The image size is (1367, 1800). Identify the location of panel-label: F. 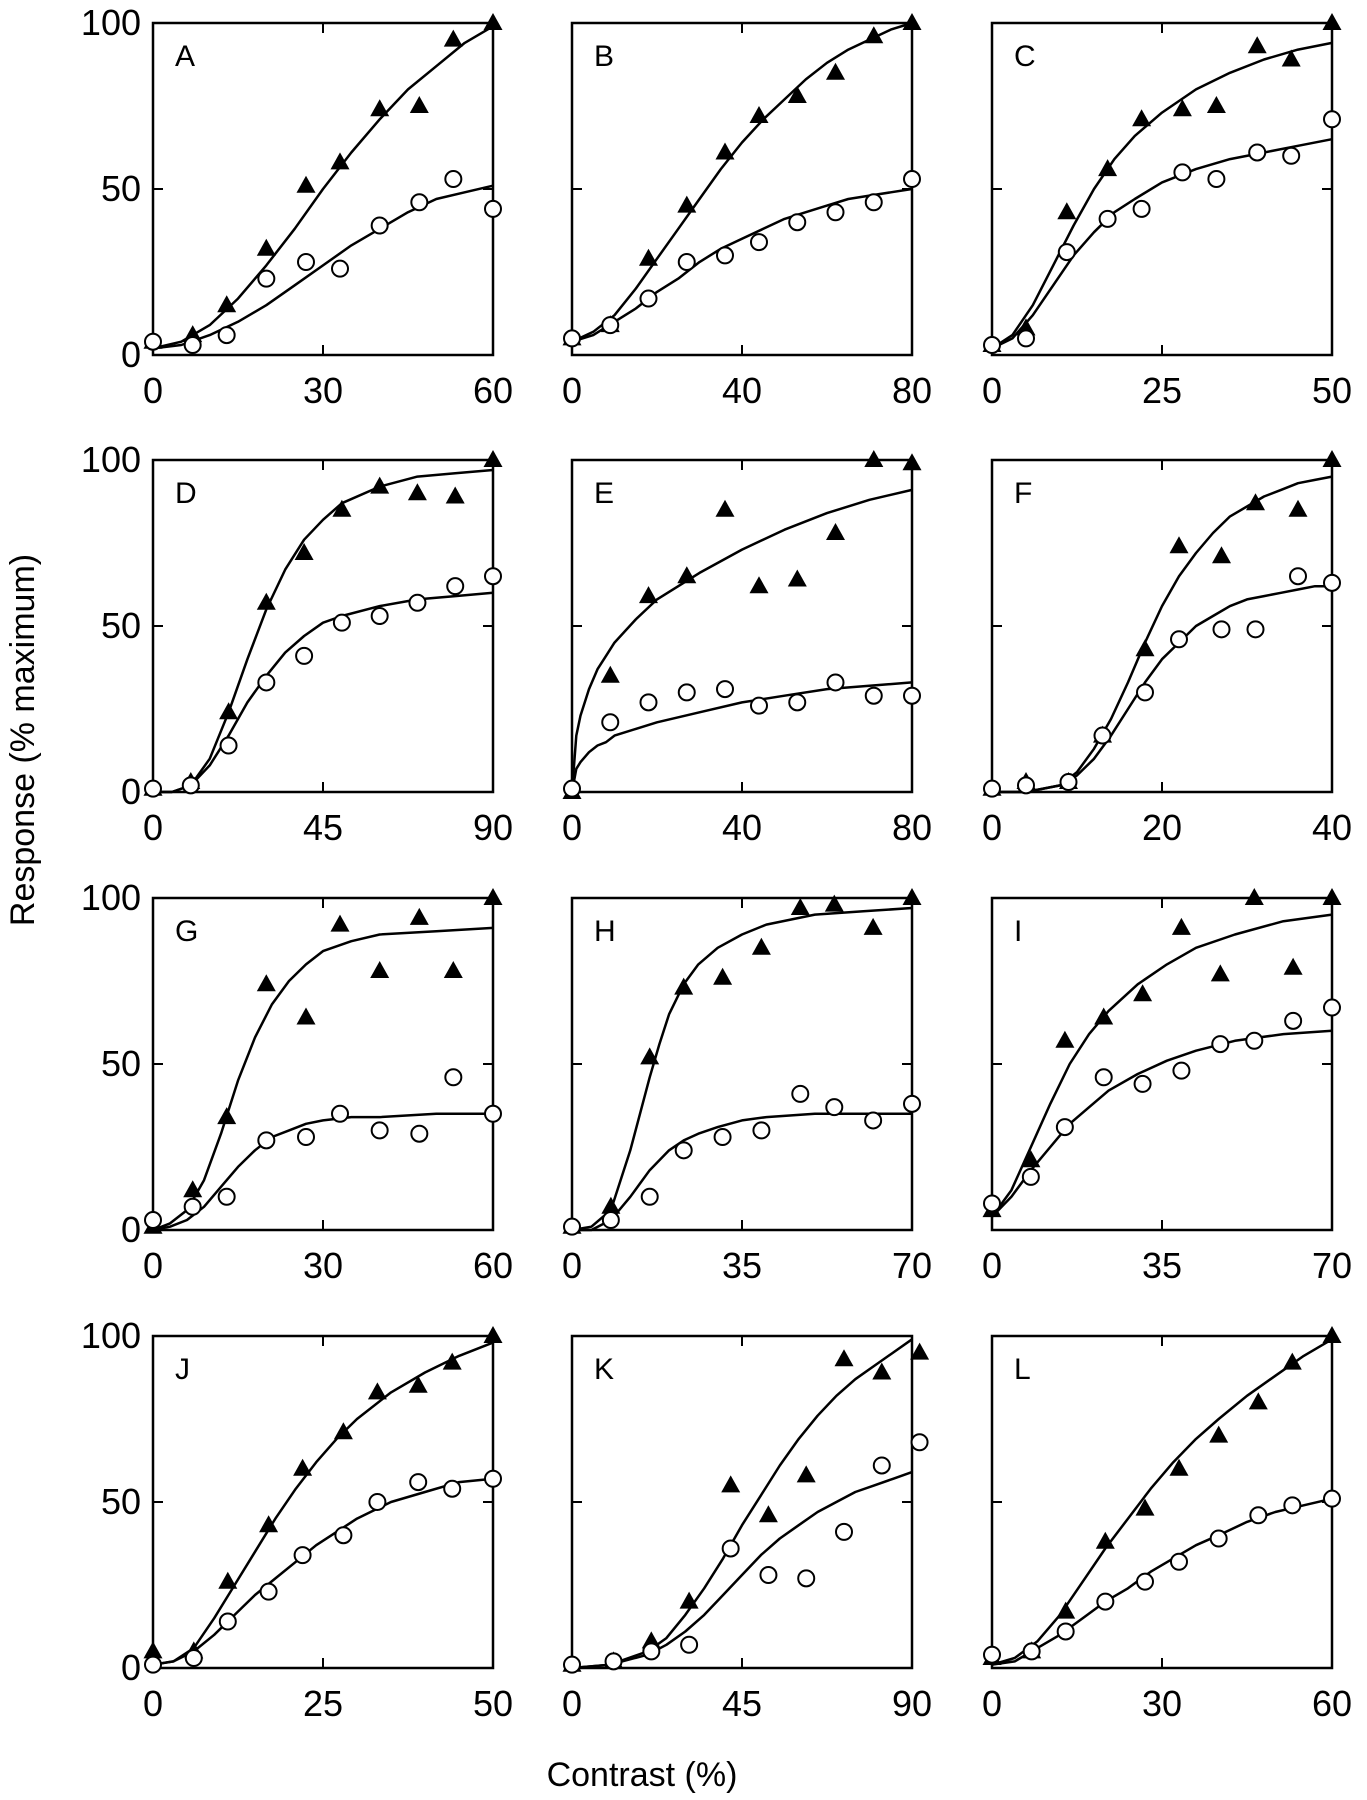
(1023, 493).